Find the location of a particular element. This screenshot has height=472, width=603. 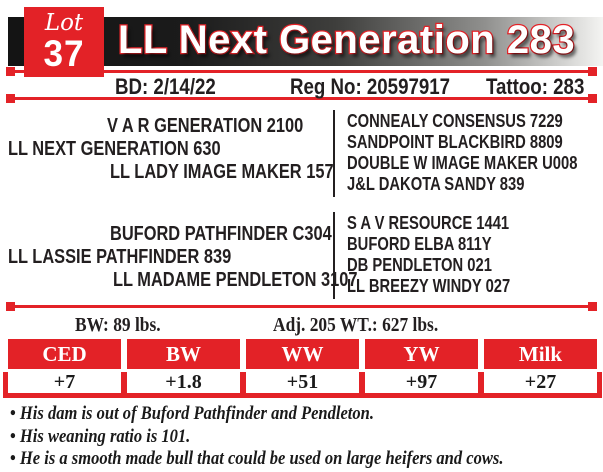

epd-header-milk: Milk is located at coordinates (540, 354).